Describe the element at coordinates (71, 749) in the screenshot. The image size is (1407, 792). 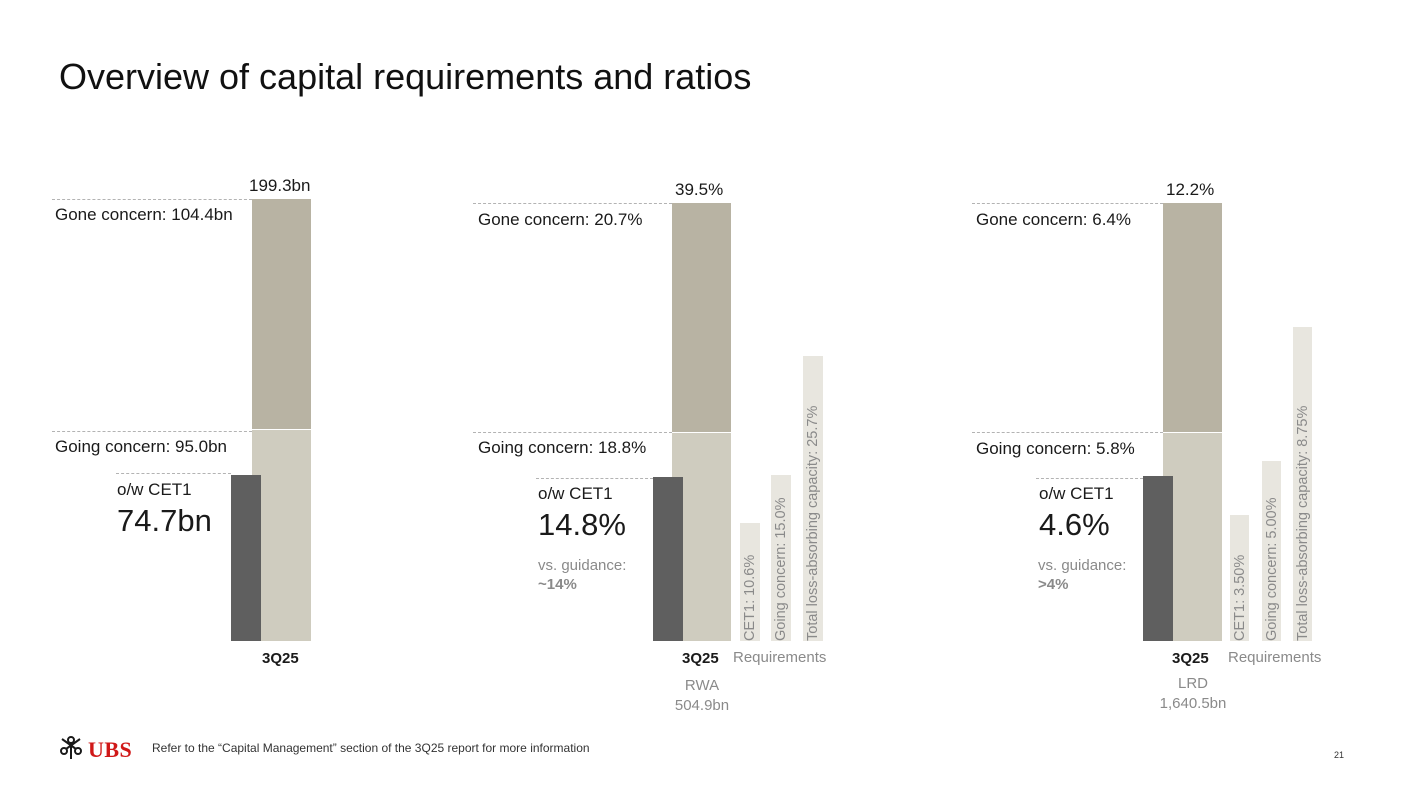
I see `keys-icon` at that location.